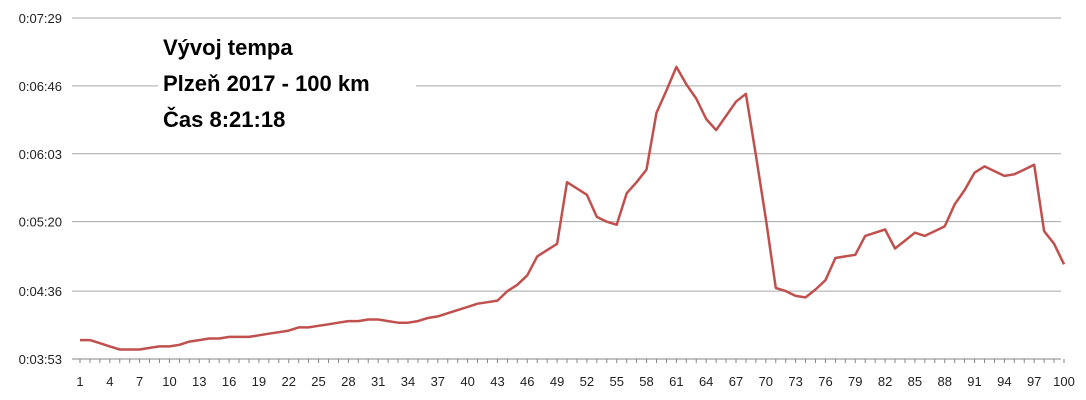 The height and width of the screenshot is (400, 1086). What do you see at coordinates (915, 381) in the screenshot?
I see `x-tick-label: 85` at bounding box center [915, 381].